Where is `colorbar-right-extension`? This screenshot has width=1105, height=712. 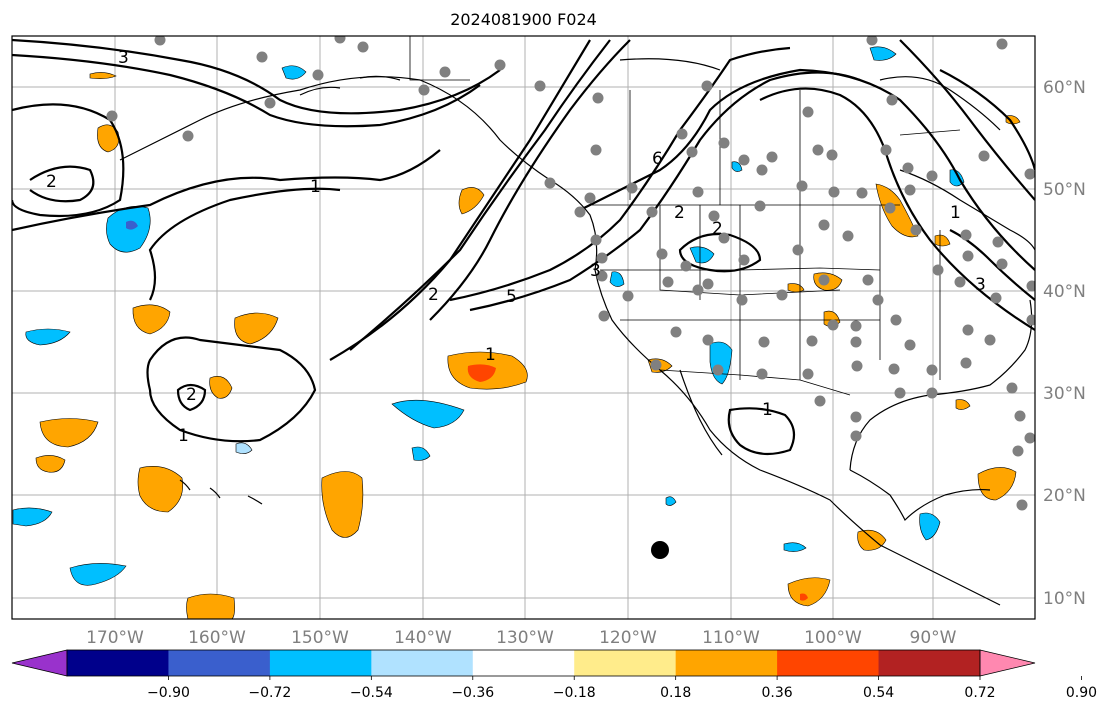 colorbar-right-extension is located at coordinates (1007, 663).